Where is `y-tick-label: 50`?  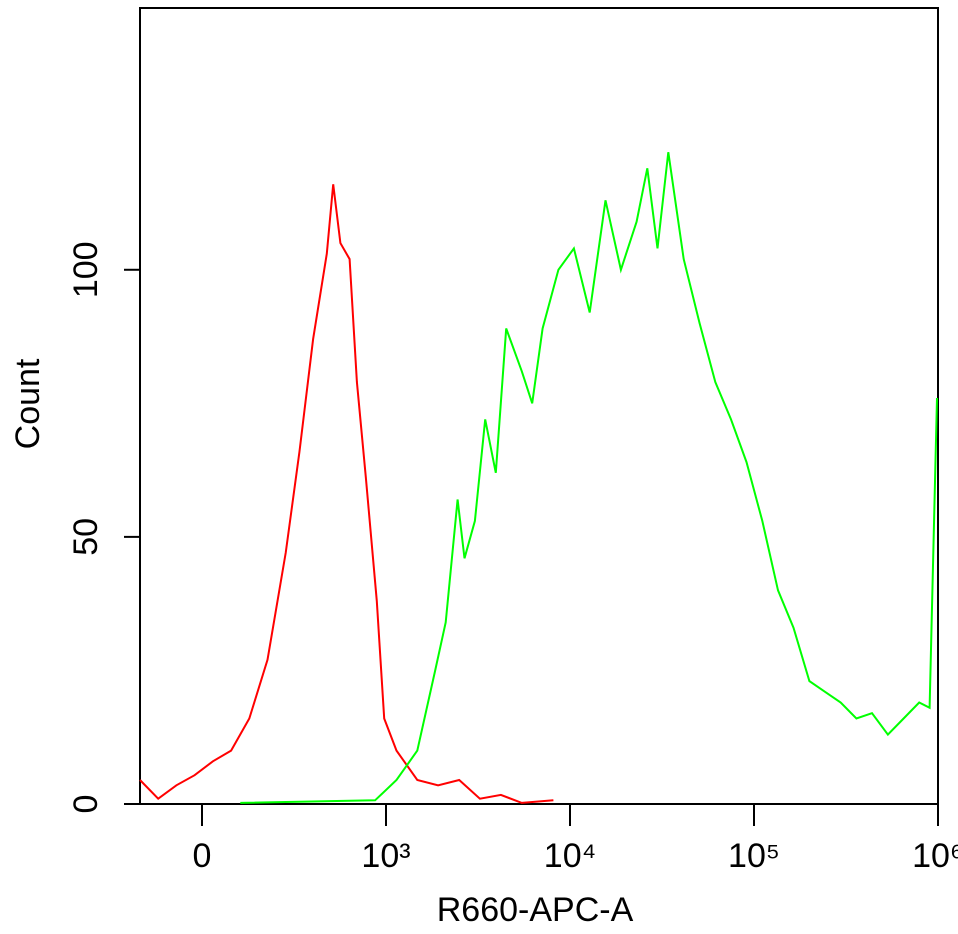
y-tick-label: 50 is located at coordinates (86, 537).